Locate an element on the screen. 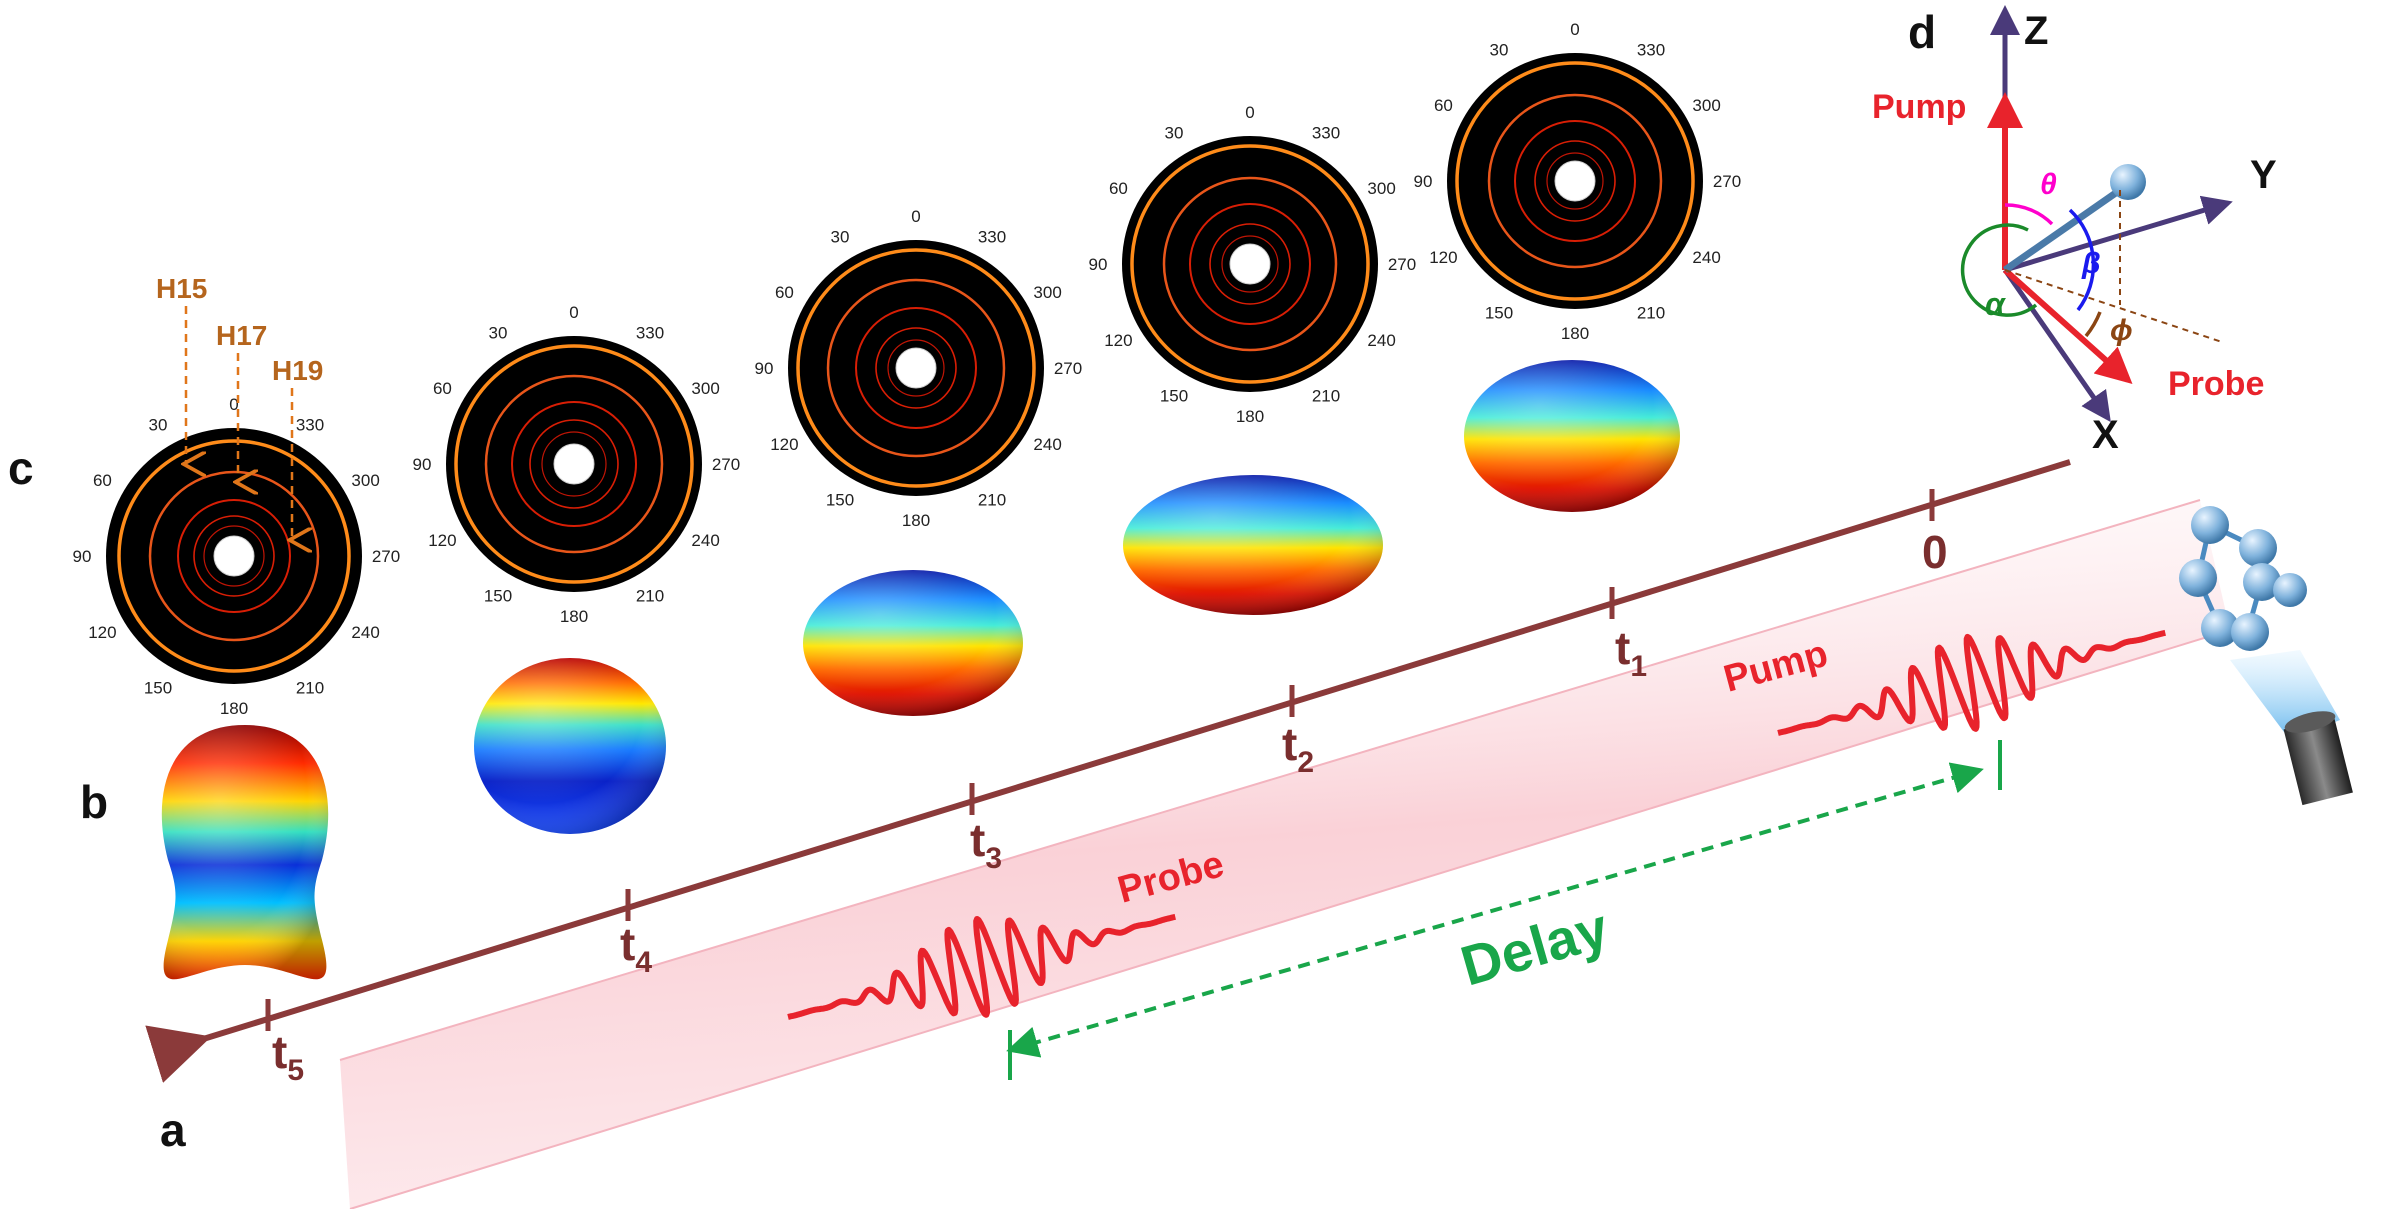 This screenshot has width=2383, height=1209. harmonic-label-h17: H17 is located at coordinates (241, 335).